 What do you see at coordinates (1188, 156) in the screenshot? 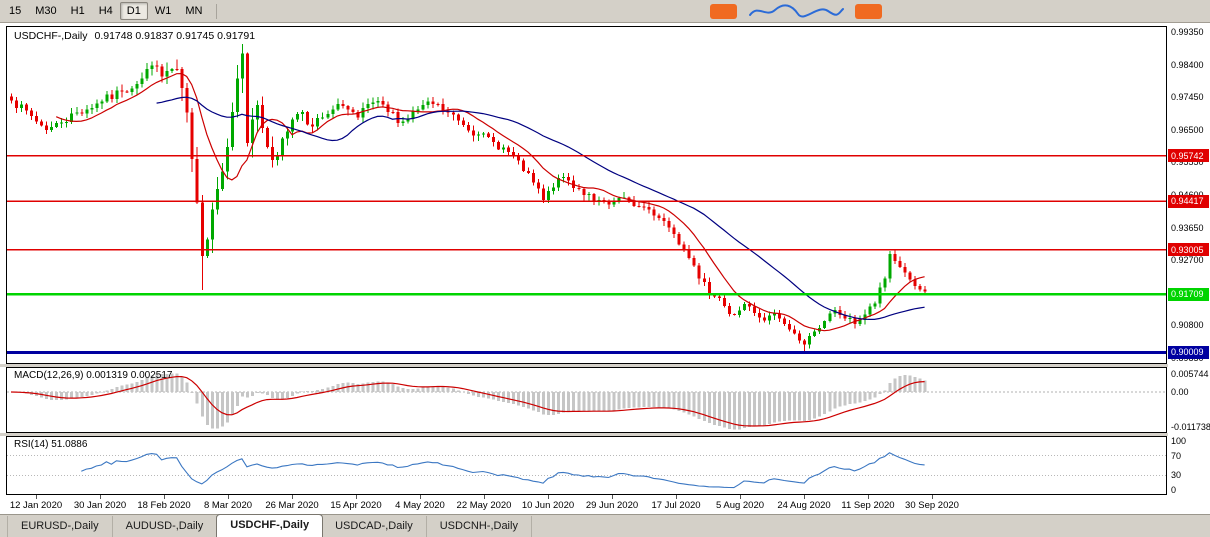
I see `level-price-label: 0.95742` at bounding box center [1188, 156].